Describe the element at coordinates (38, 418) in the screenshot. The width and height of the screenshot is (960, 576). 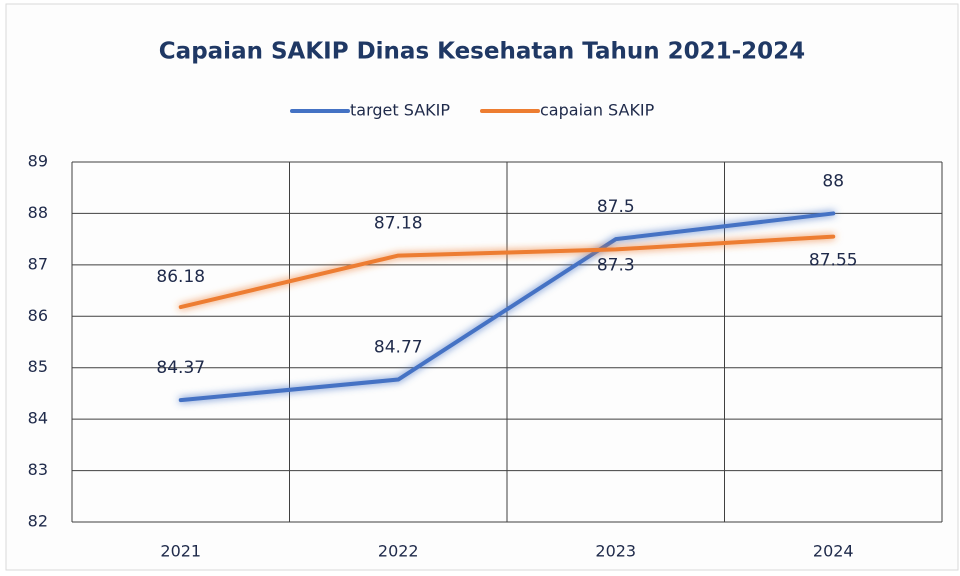
I see `y-tick-label: 84` at that location.